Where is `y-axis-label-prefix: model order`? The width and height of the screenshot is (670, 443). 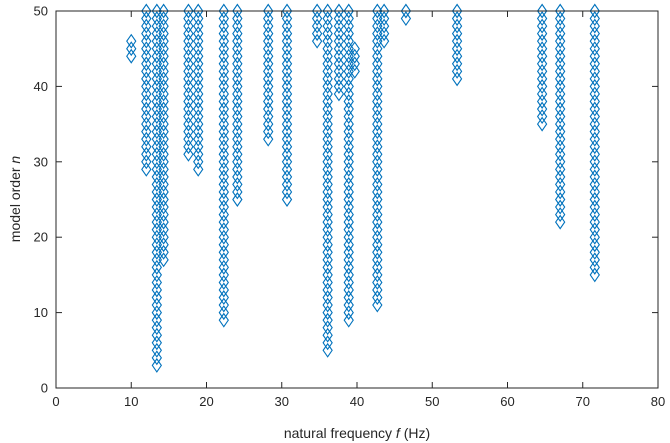 y-axis-label-prefix: model order is located at coordinates (15, 203).